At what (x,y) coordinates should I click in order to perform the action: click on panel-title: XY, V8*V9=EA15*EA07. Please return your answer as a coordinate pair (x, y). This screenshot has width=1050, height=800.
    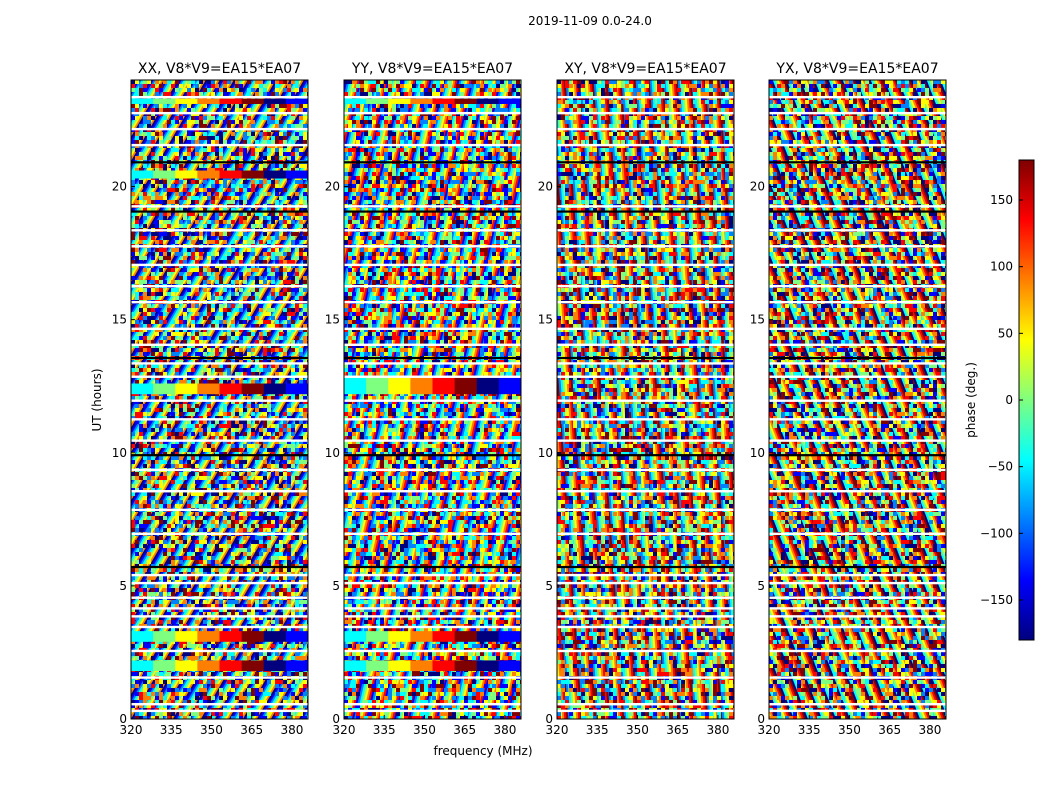
    Looking at the image, I should click on (645, 69).